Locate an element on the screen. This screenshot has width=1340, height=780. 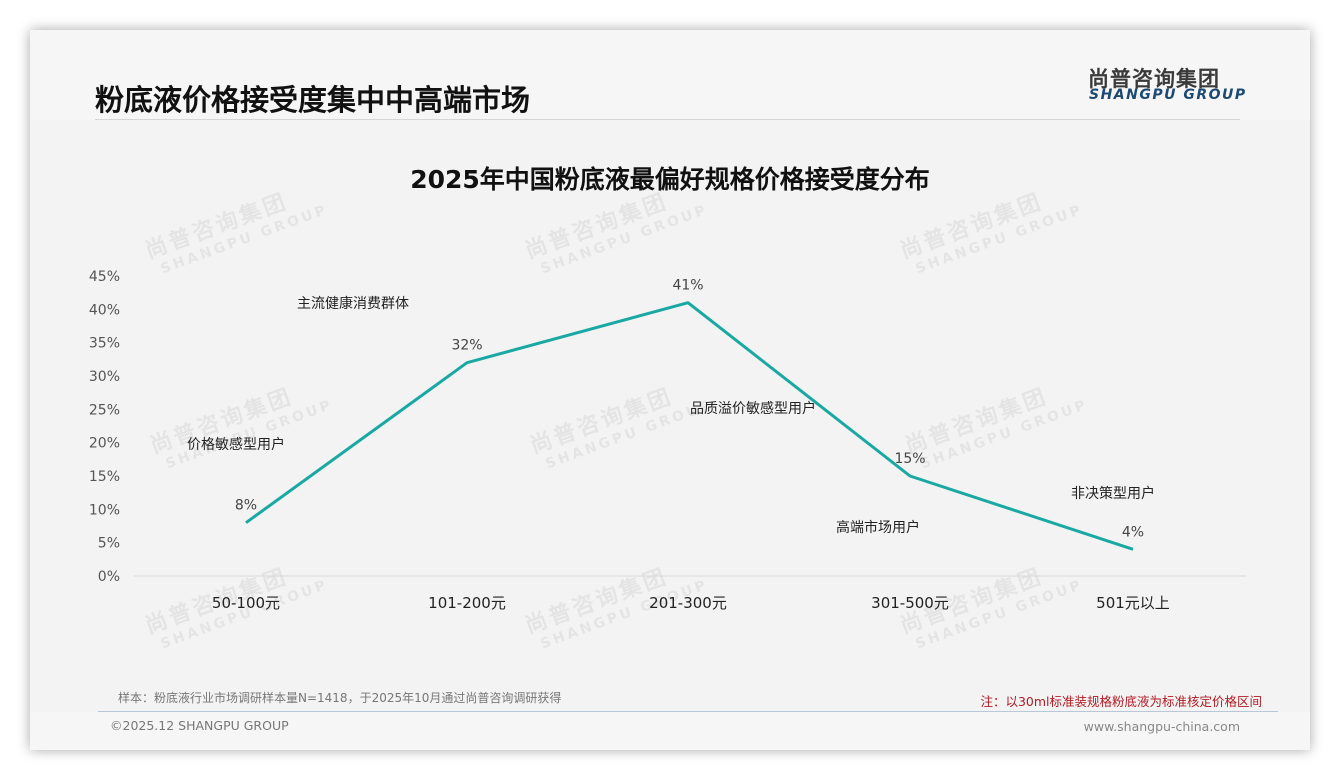
logo-english: SHANGPU GROUP is located at coordinates (1168, 95).